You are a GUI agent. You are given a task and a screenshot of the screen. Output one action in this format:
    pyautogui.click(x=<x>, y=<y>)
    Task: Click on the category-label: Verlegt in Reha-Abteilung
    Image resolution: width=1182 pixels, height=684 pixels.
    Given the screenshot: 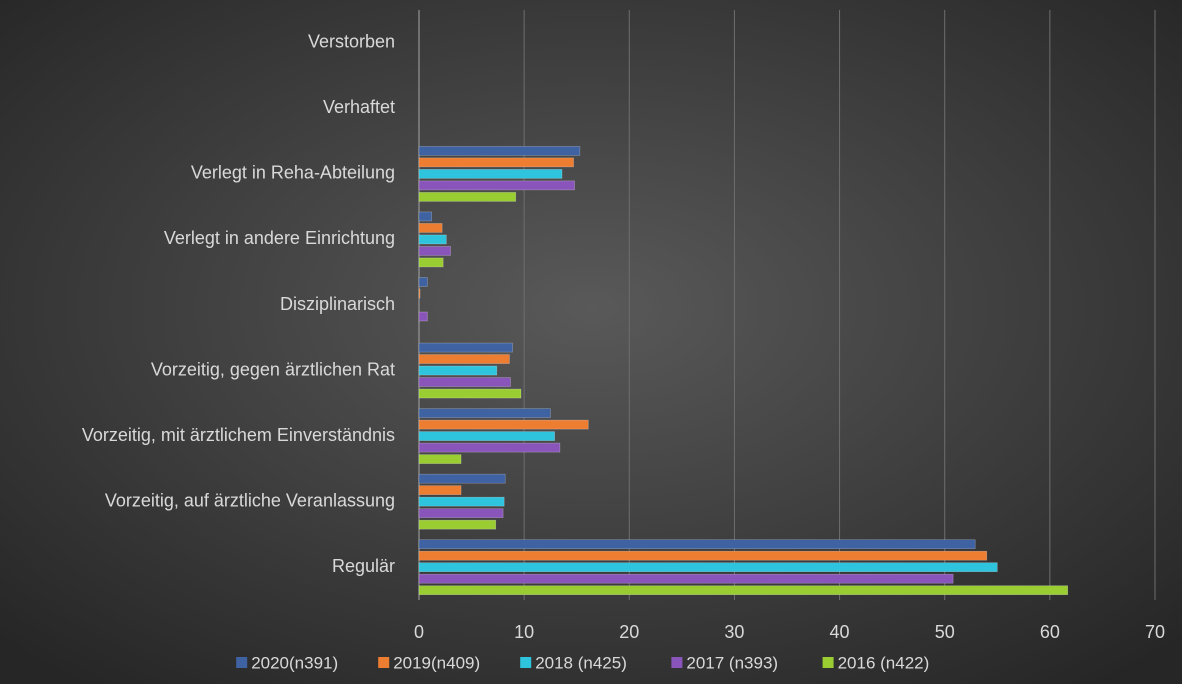 What is the action you would take?
    pyautogui.click(x=293, y=173)
    